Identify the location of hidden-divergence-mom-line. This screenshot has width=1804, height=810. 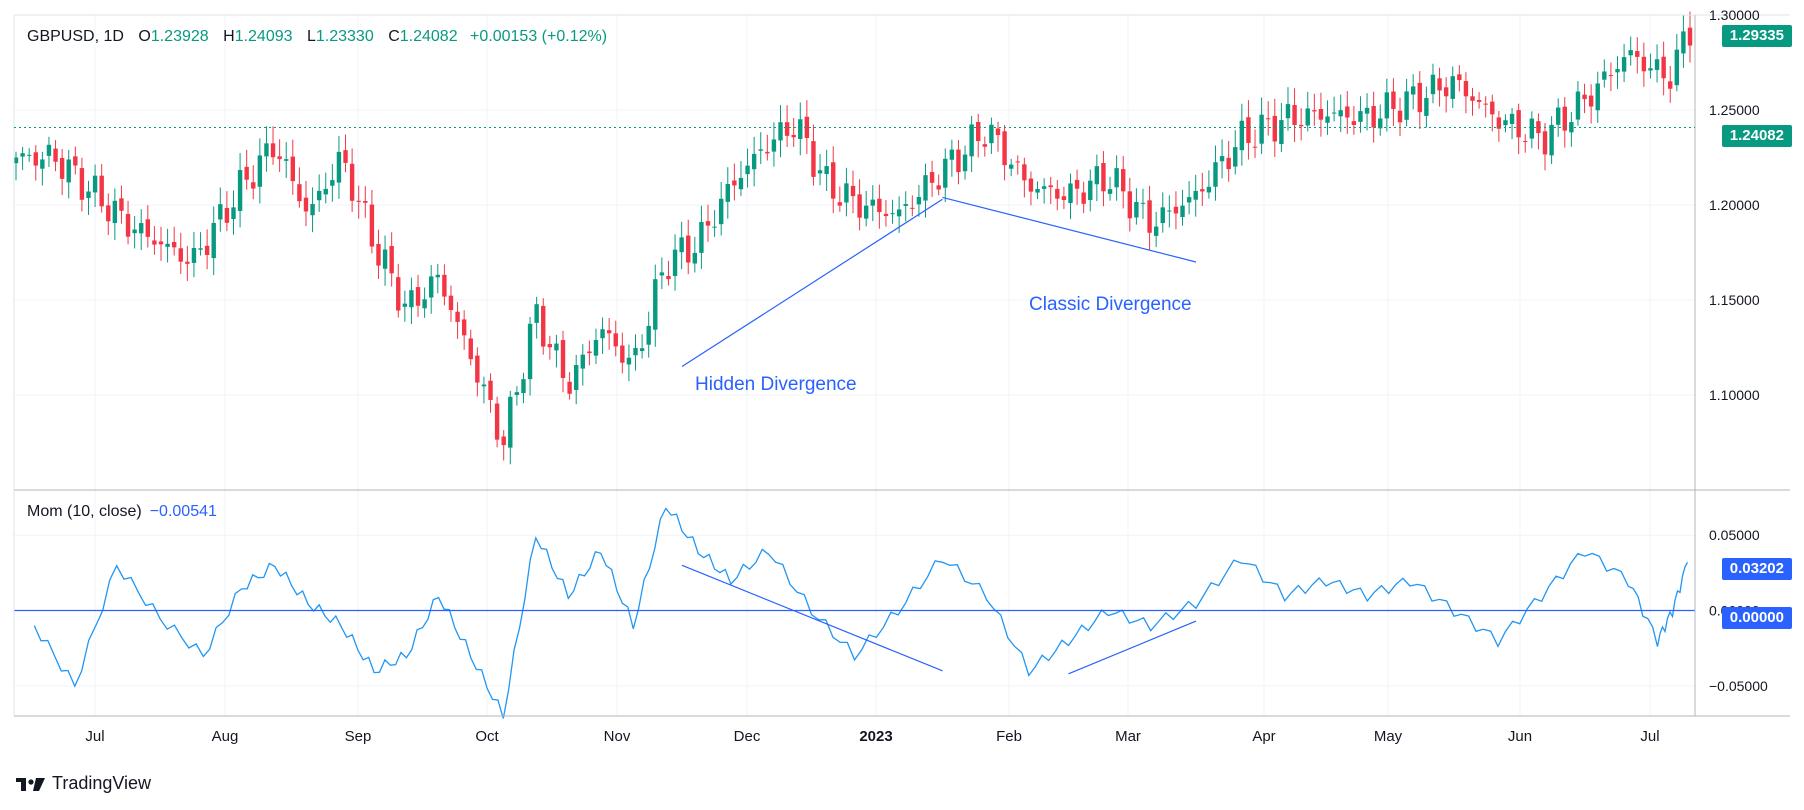
(812, 618).